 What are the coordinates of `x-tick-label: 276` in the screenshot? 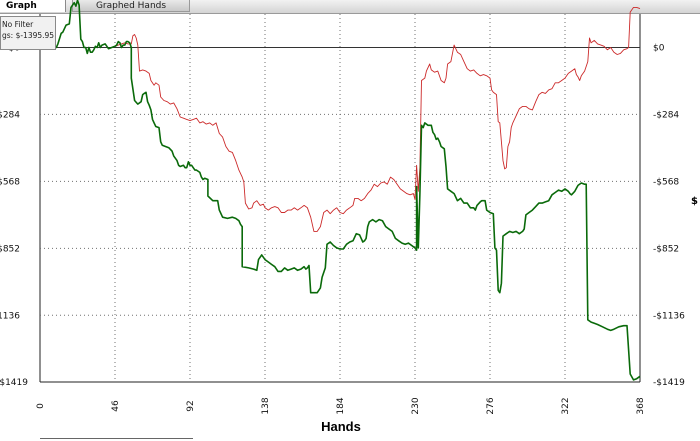 It's located at (491, 405).